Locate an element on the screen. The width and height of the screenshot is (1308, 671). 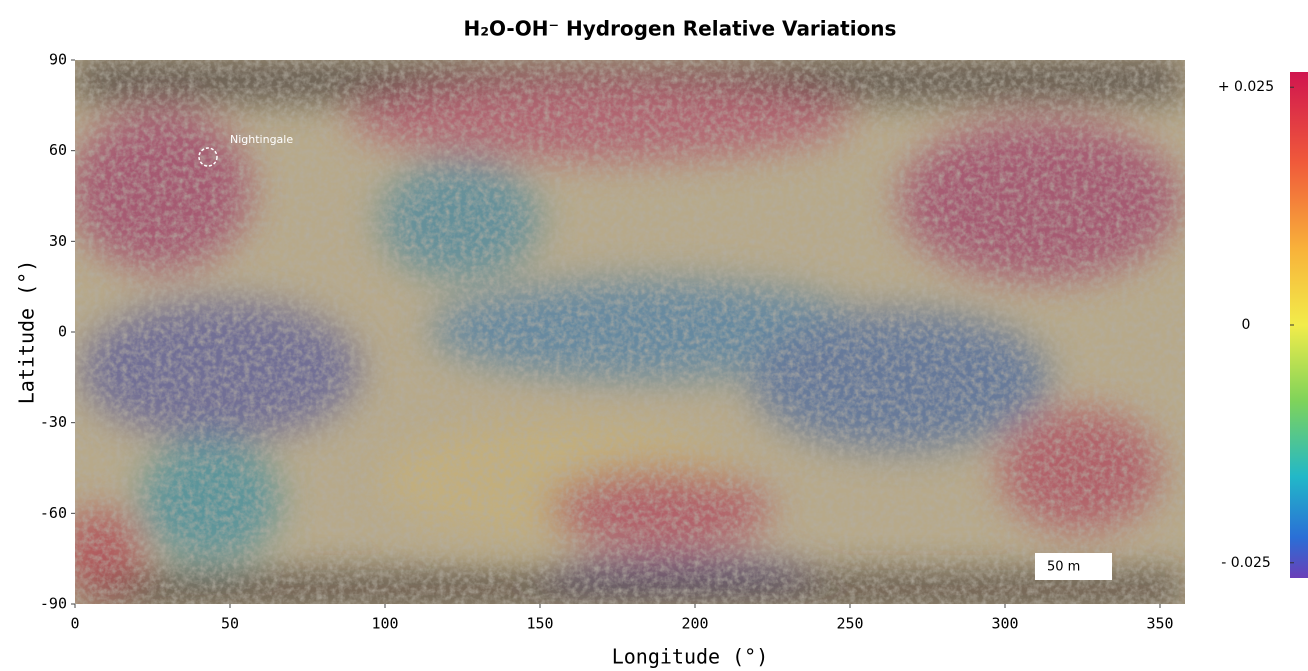
x-tick-label: 200 is located at coordinates (694, 624).